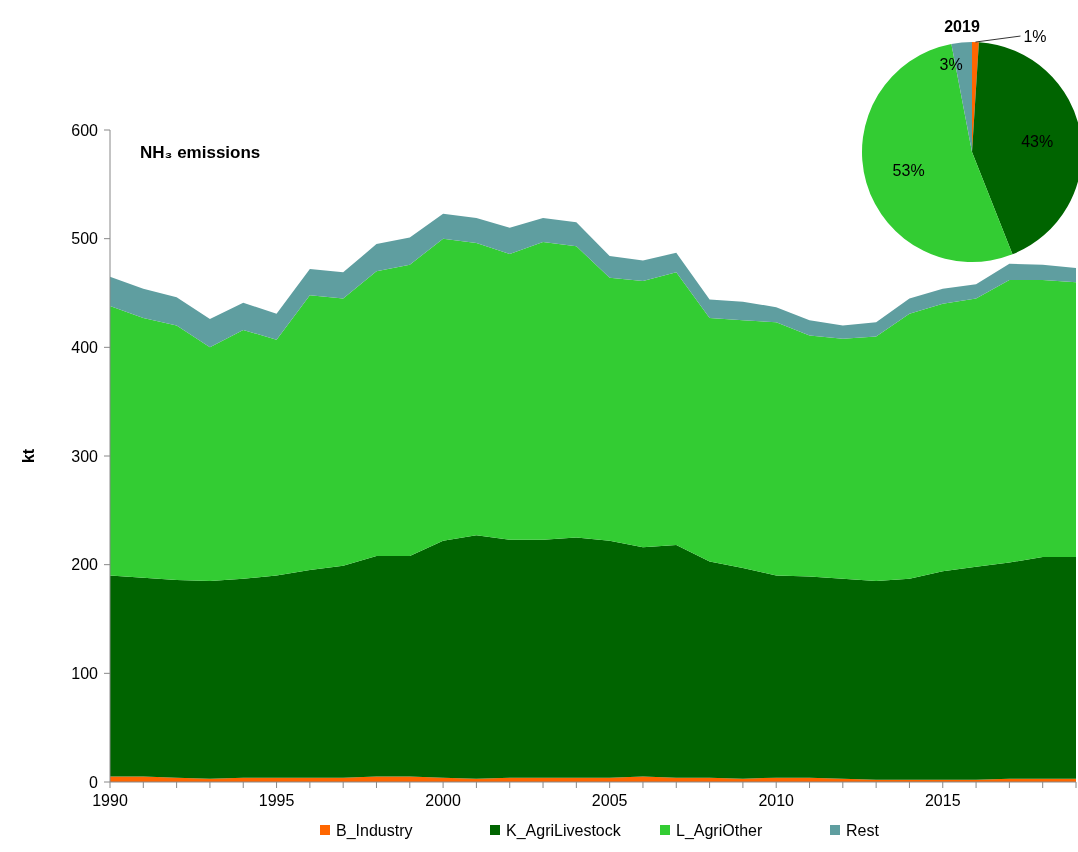  What do you see at coordinates (85, 565) in the screenshot?
I see `y-tick-label: 200` at bounding box center [85, 565].